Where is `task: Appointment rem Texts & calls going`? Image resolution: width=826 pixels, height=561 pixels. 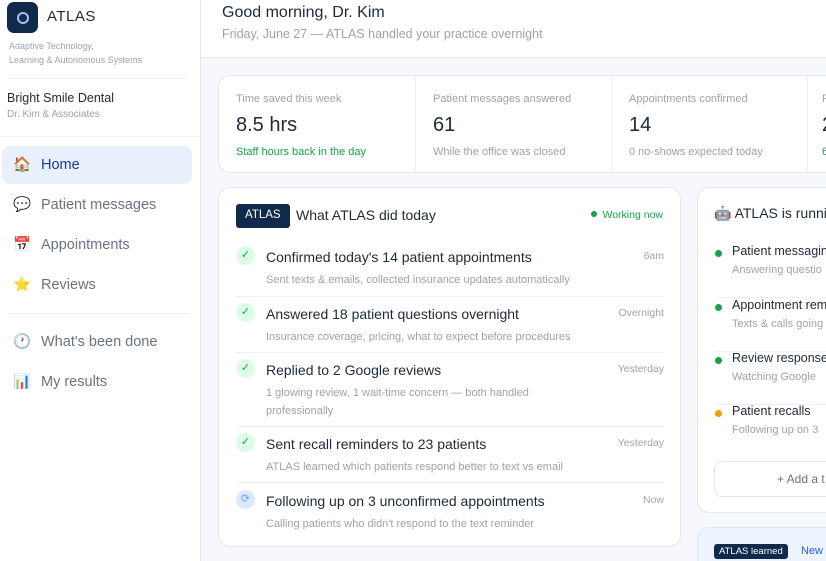 task: Appointment rem Texts & calls going is located at coordinates (770, 325).